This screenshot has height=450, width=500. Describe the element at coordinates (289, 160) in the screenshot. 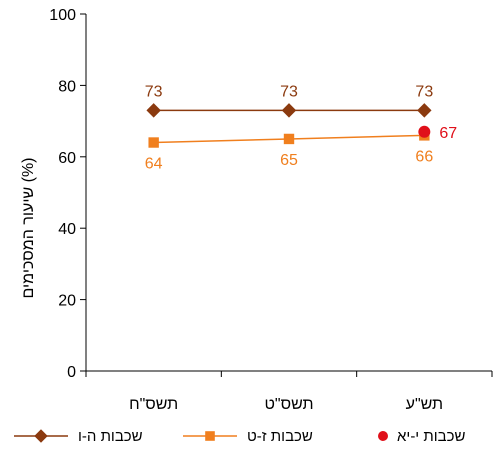

I see `data-label: 65` at that location.